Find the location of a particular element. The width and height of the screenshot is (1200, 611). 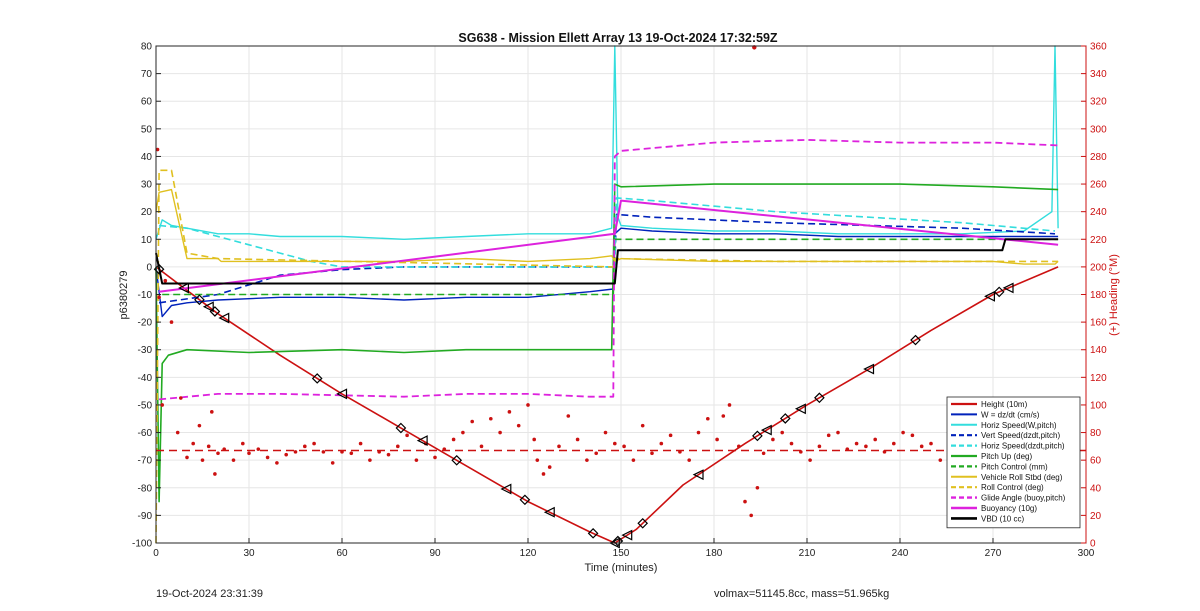

y-tick-label: -10 is located at coordinates (145, 295).